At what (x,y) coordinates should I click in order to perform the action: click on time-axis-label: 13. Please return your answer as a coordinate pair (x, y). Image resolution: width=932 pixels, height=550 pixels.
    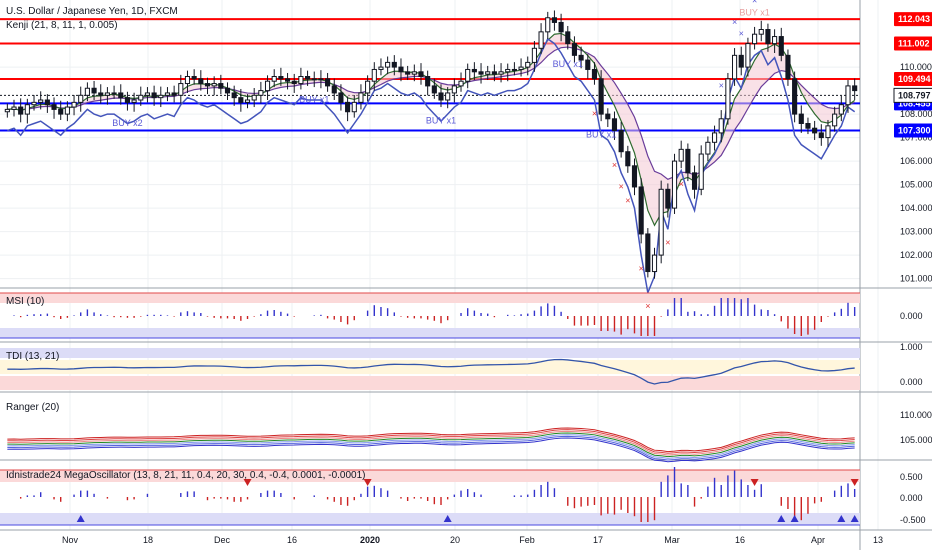
    Looking at the image, I should click on (878, 540).